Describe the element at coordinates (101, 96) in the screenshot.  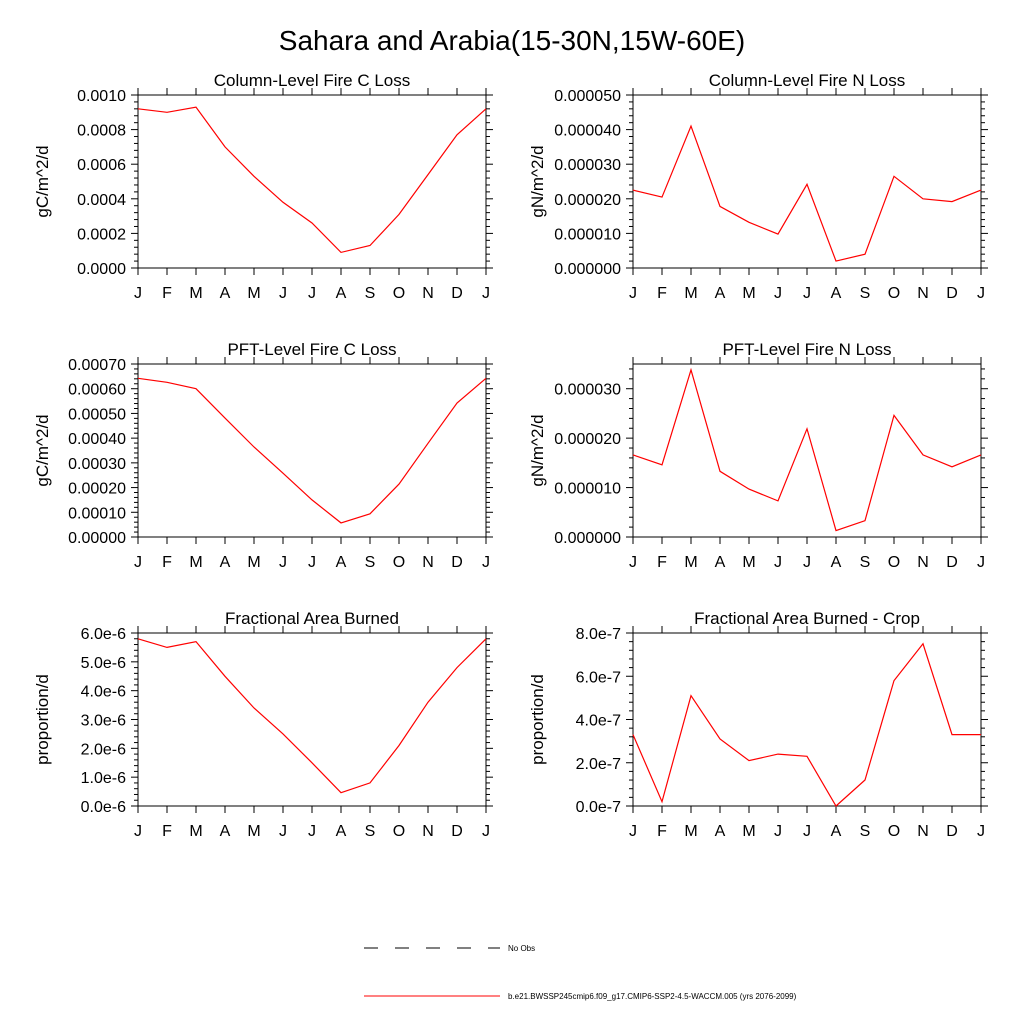
I see `y-tick-label: 0.0010` at that location.